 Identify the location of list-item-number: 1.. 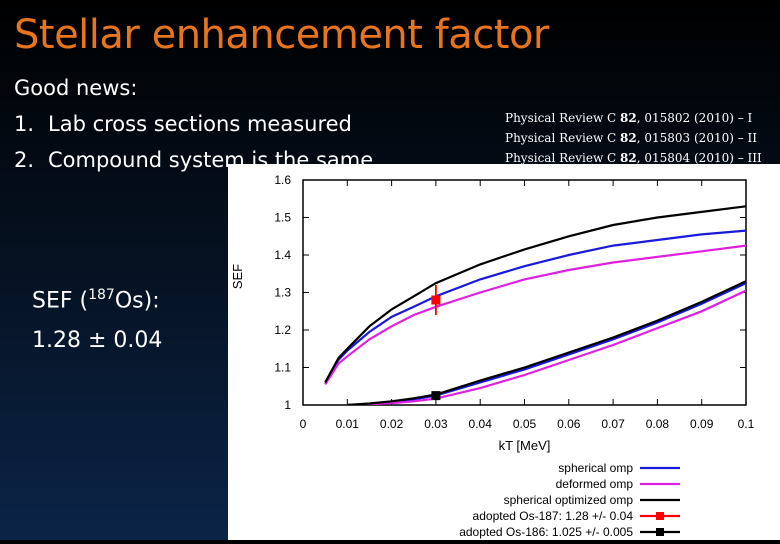
(24, 124).